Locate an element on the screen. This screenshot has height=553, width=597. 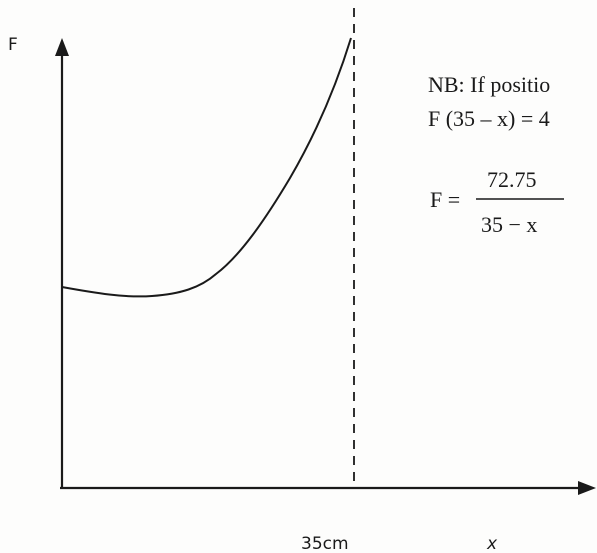
formula-lhs: F = is located at coordinates (445, 199).